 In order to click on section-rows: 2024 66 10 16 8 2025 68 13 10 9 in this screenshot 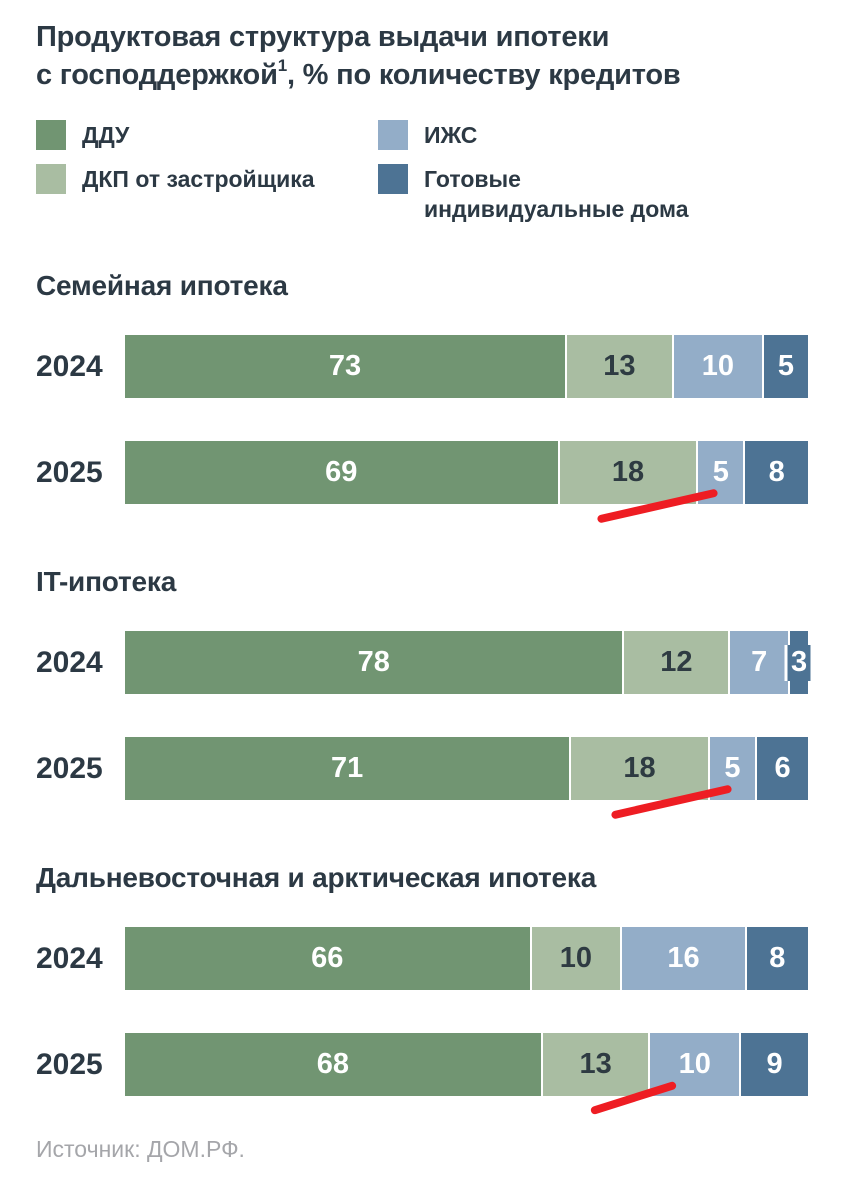, I will do `click(422, 1021)`.